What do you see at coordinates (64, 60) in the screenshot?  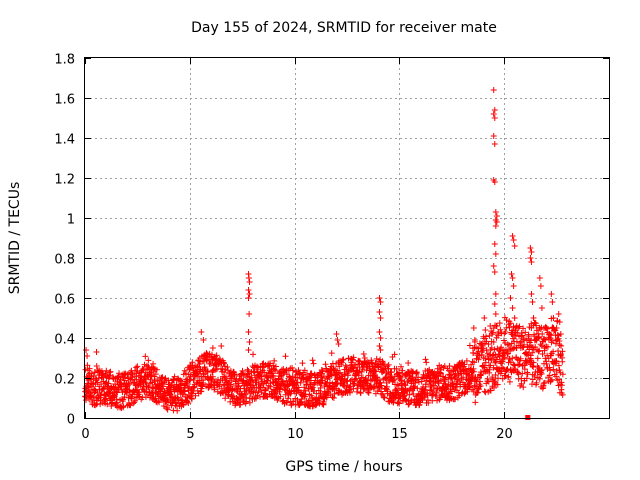 I see `y-tick-label: 1.8` at bounding box center [64, 60].